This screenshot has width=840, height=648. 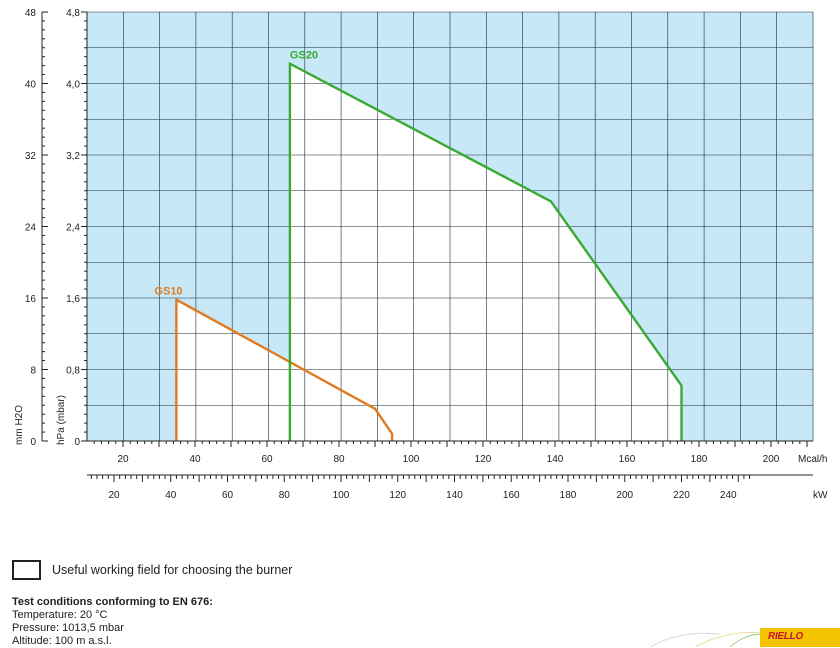 What do you see at coordinates (64, 226) in the screenshot?
I see `y-axes` at bounding box center [64, 226].